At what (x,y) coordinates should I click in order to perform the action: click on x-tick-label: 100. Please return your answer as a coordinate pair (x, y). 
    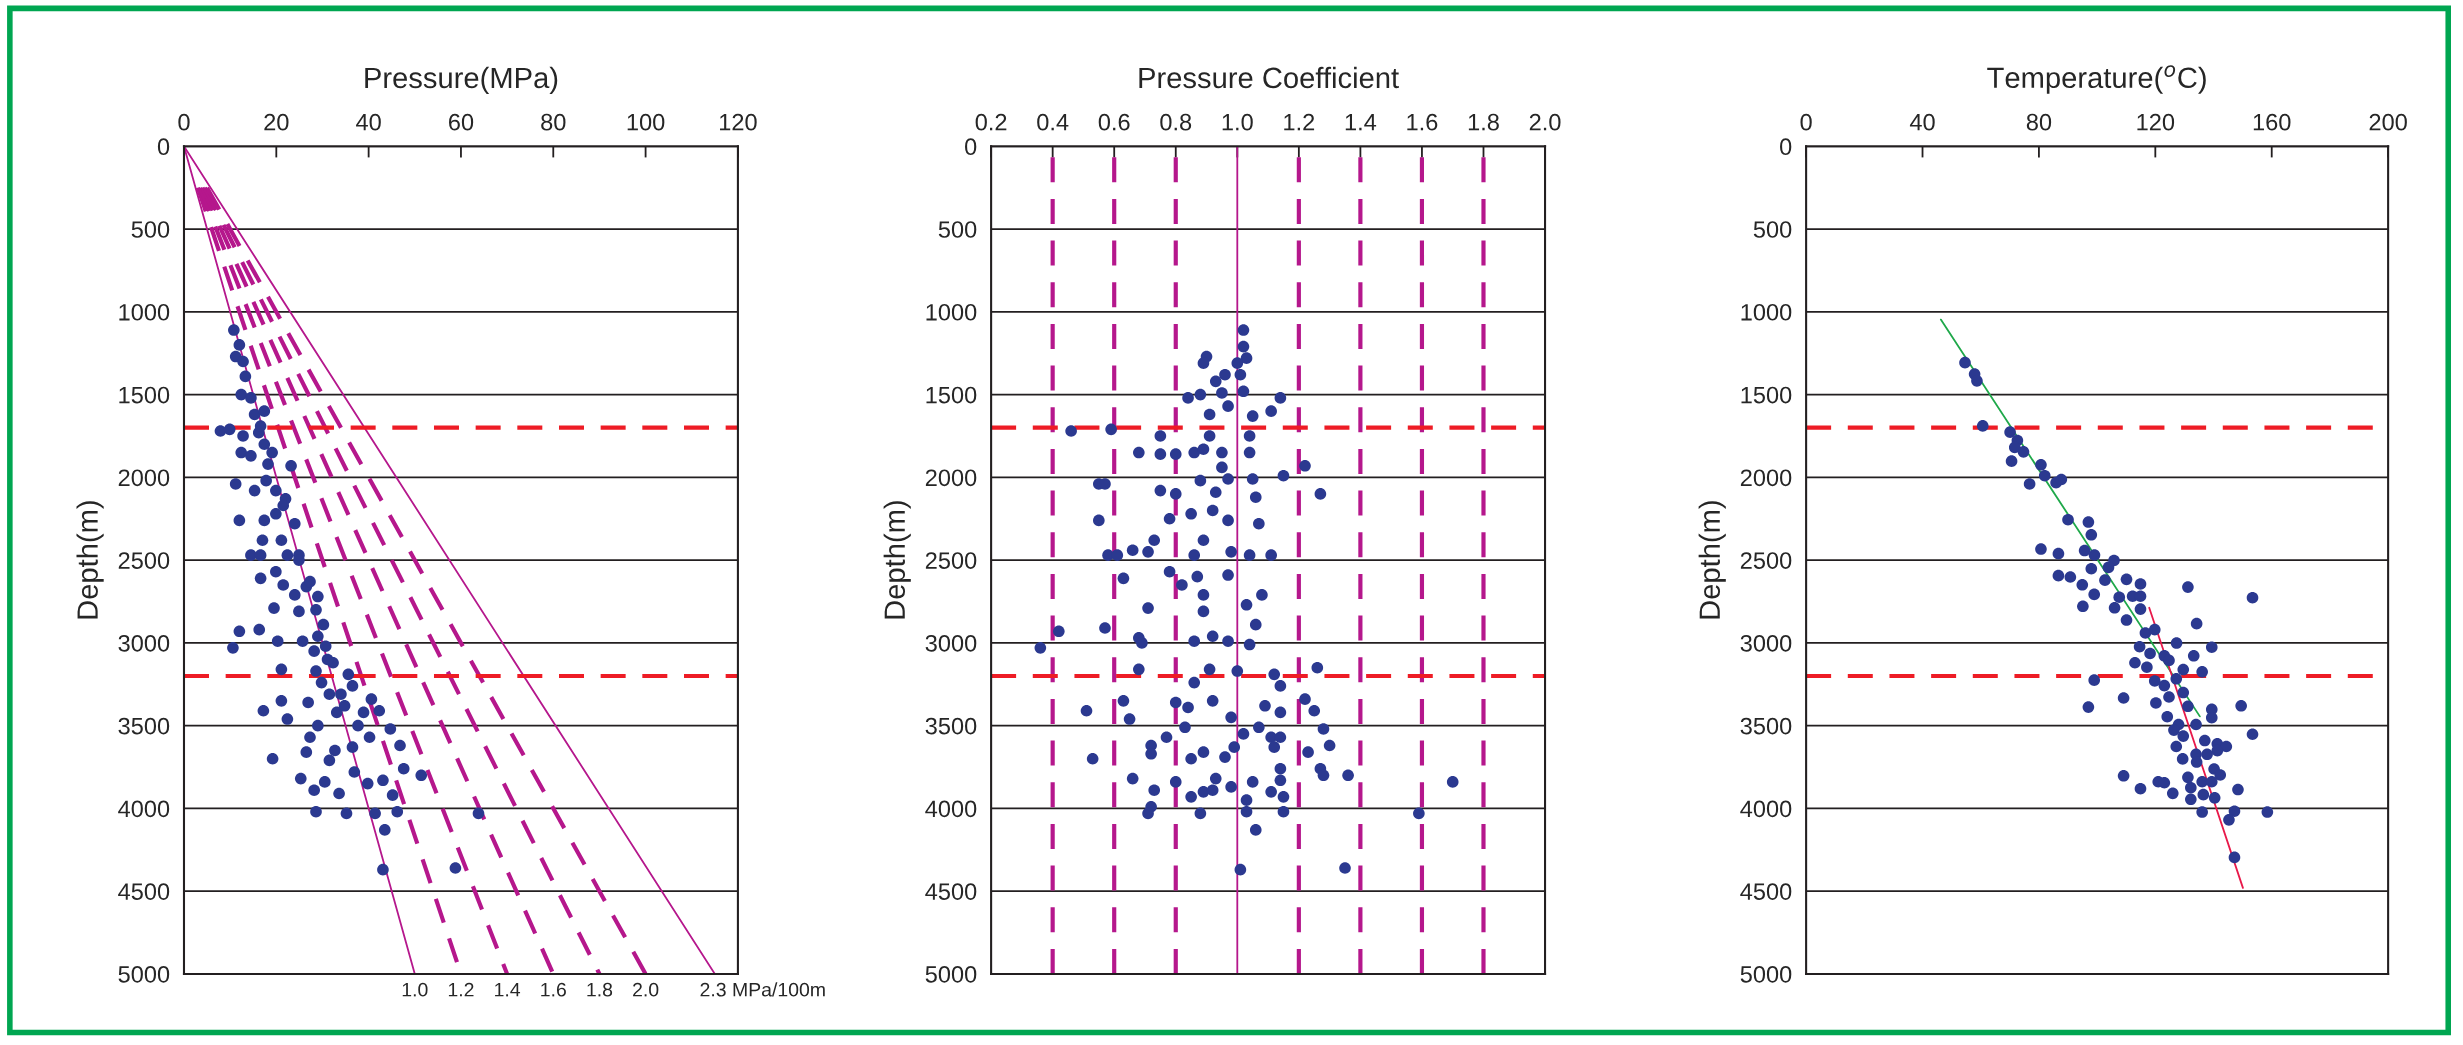
    Looking at the image, I should click on (646, 122).